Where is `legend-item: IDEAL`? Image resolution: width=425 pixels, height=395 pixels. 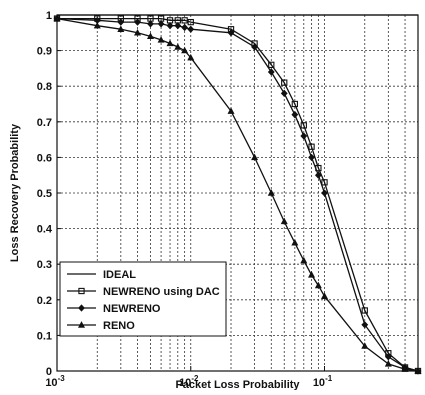 legend-item: IDEAL is located at coordinates (101, 275).